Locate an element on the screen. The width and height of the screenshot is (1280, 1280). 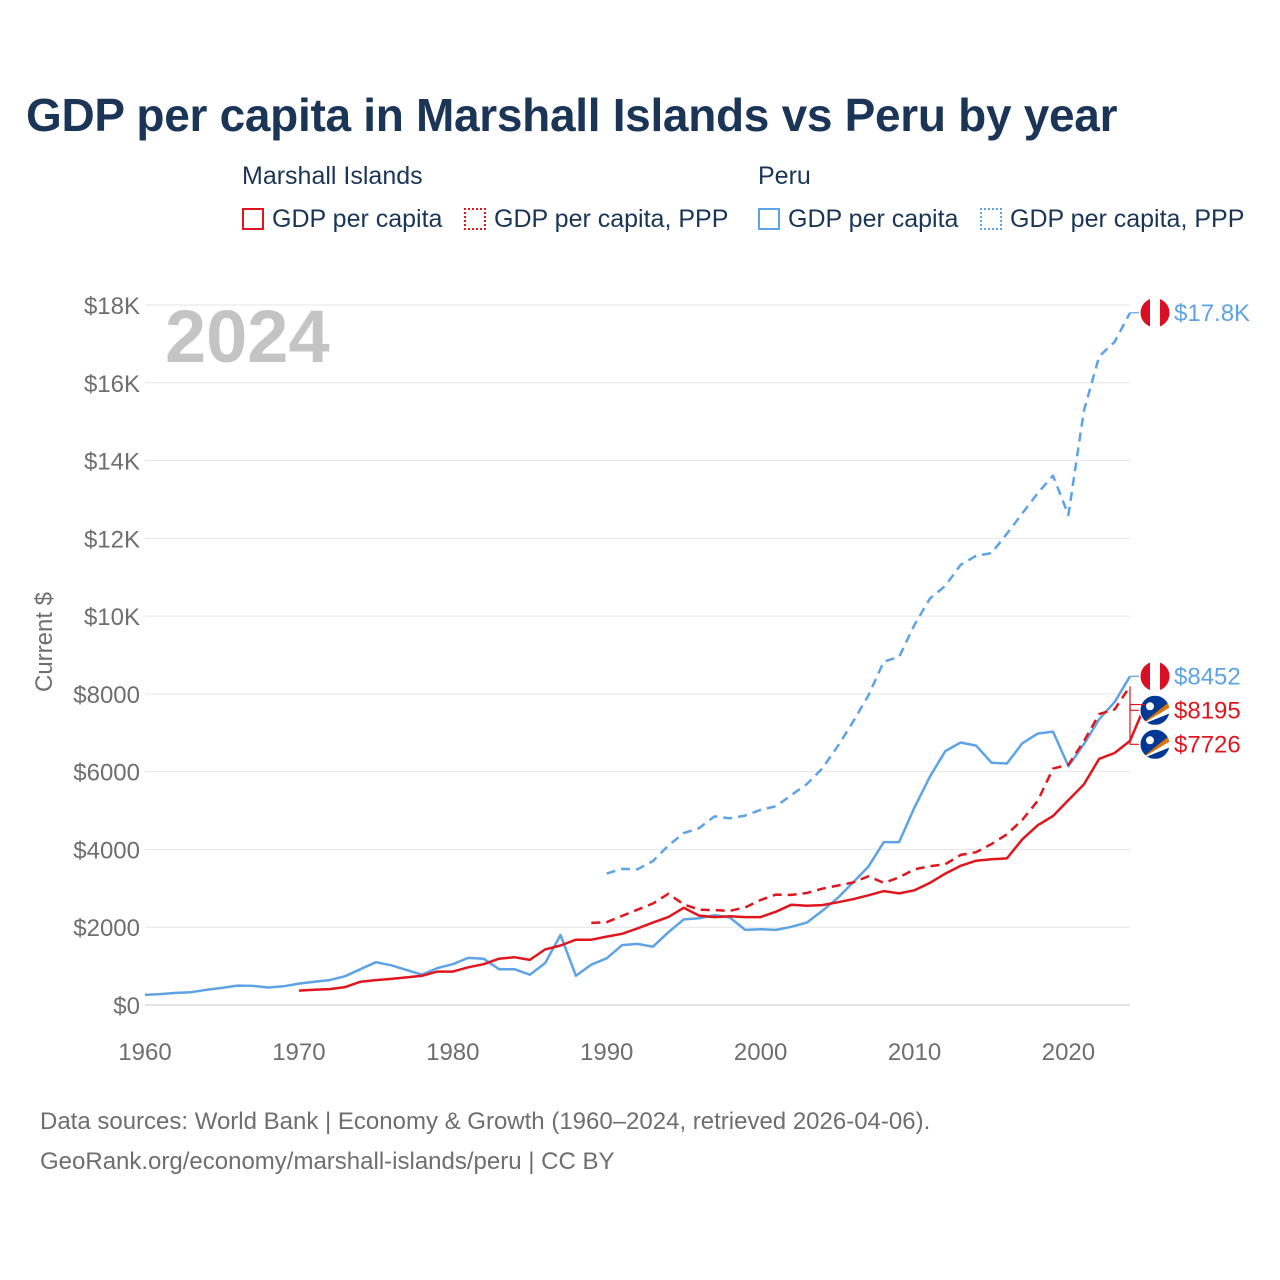
end-value-label: $7726 is located at coordinates (1207, 744).